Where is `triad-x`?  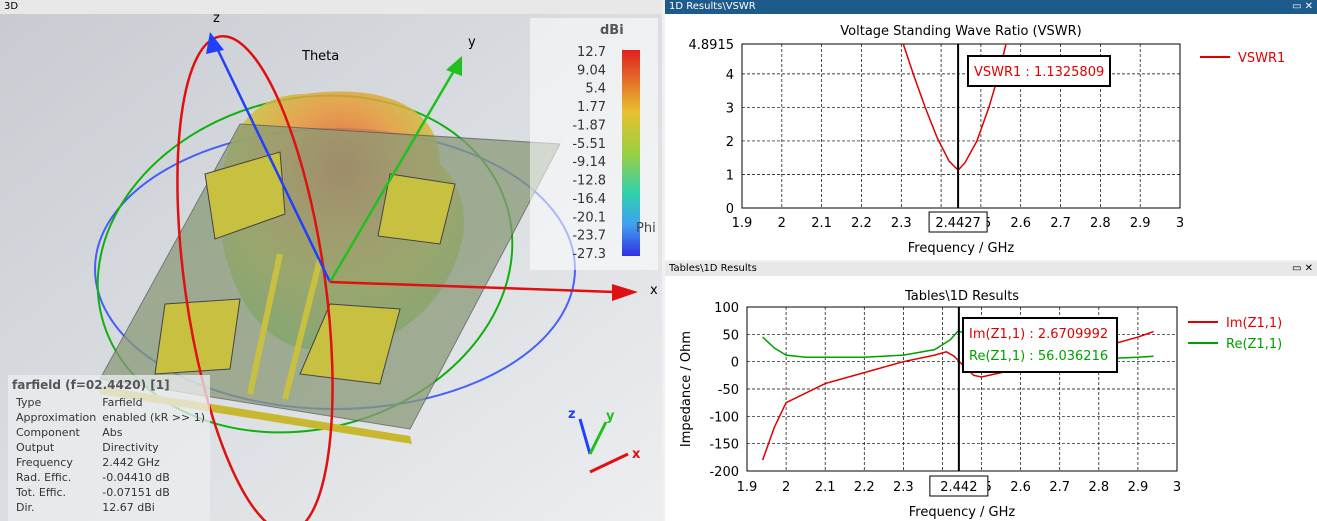
triad-x is located at coordinates (609, 463).